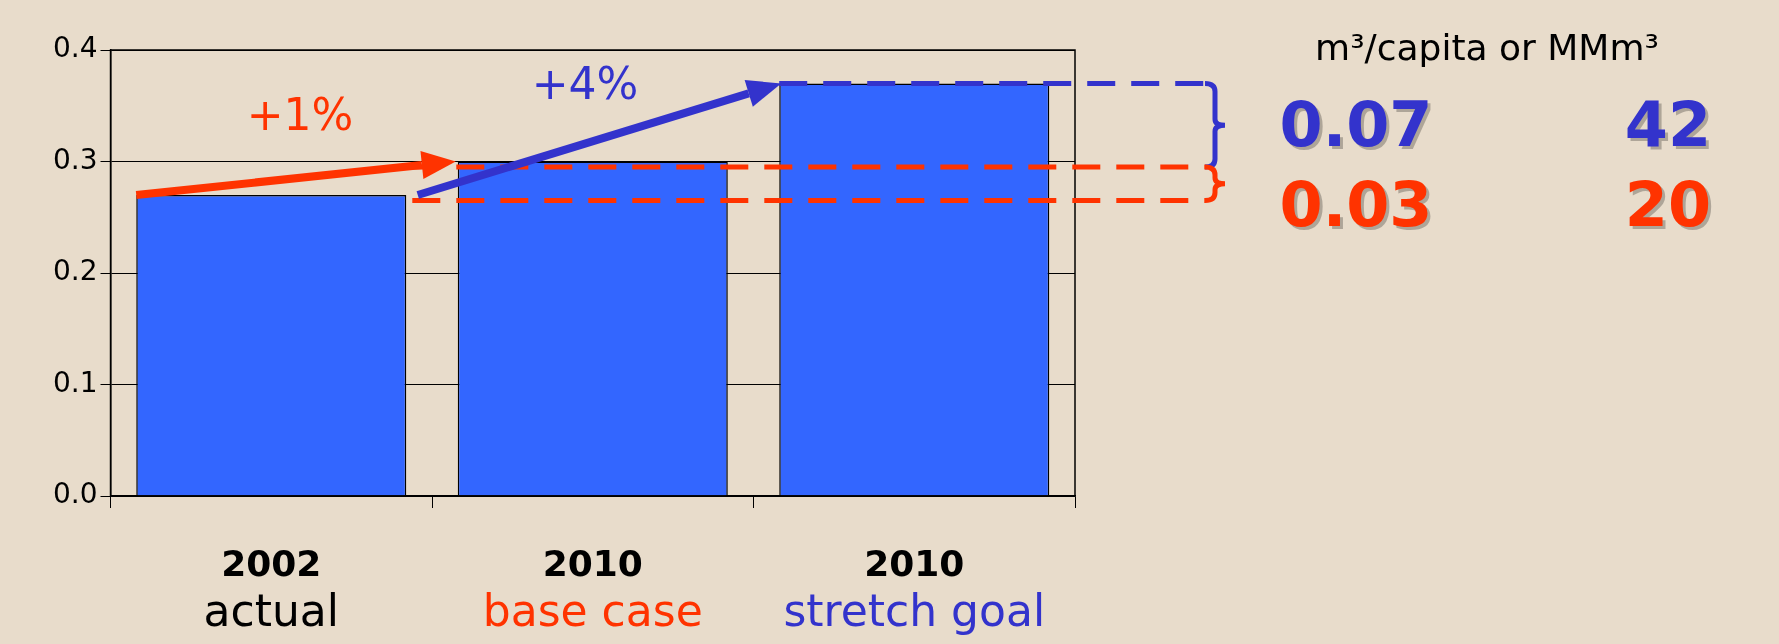  I want to click on text: 20, so click(1668, 205).